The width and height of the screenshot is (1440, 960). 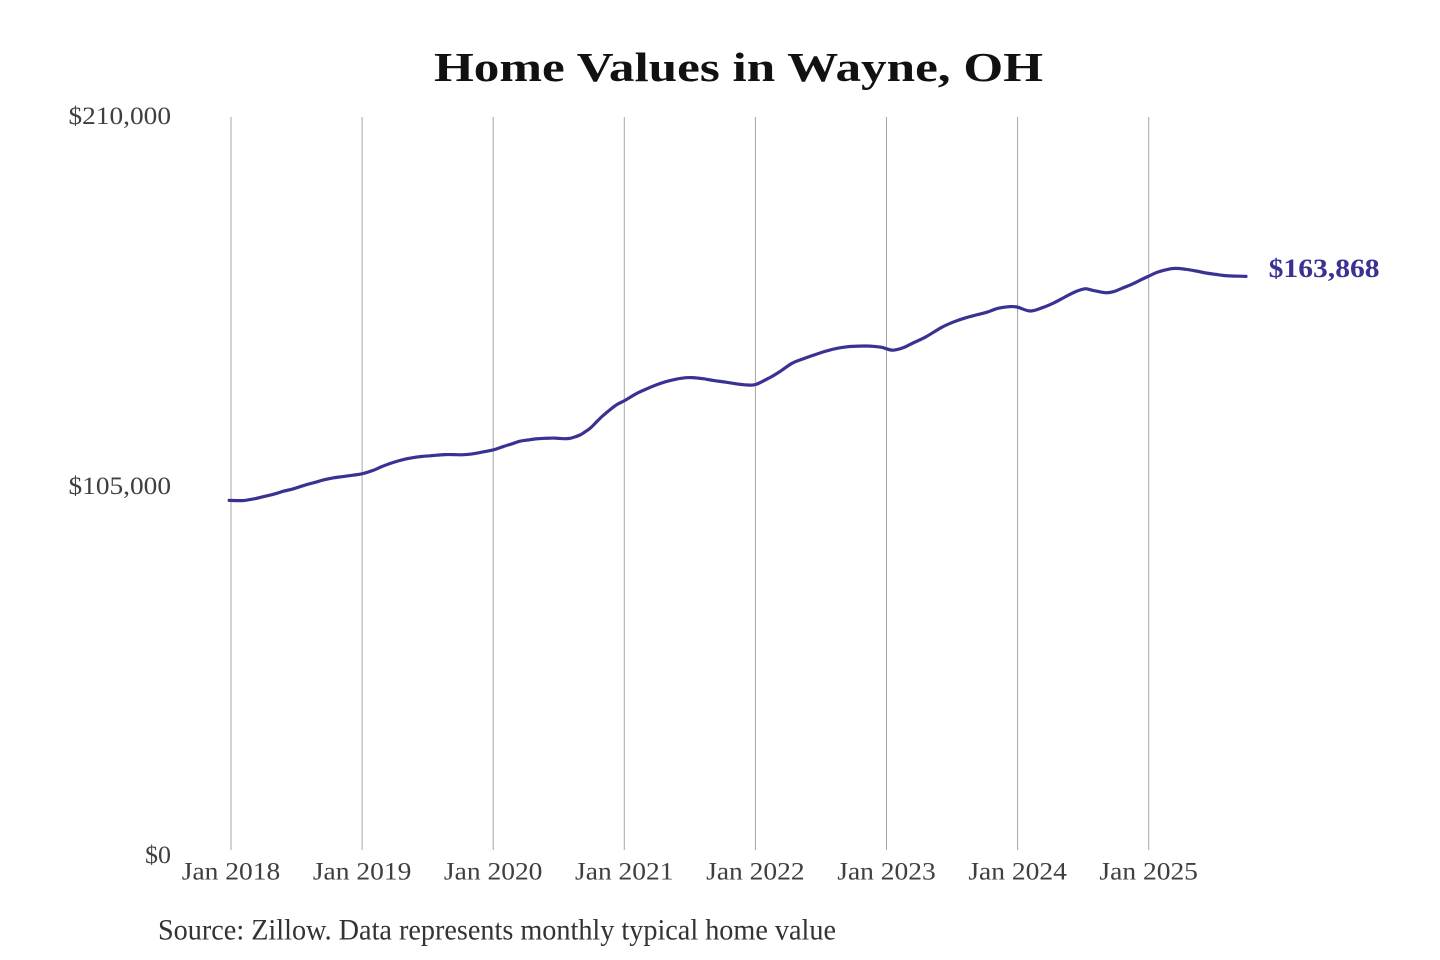 I want to click on svg-text: Jan 2024, so click(x=1017, y=871).